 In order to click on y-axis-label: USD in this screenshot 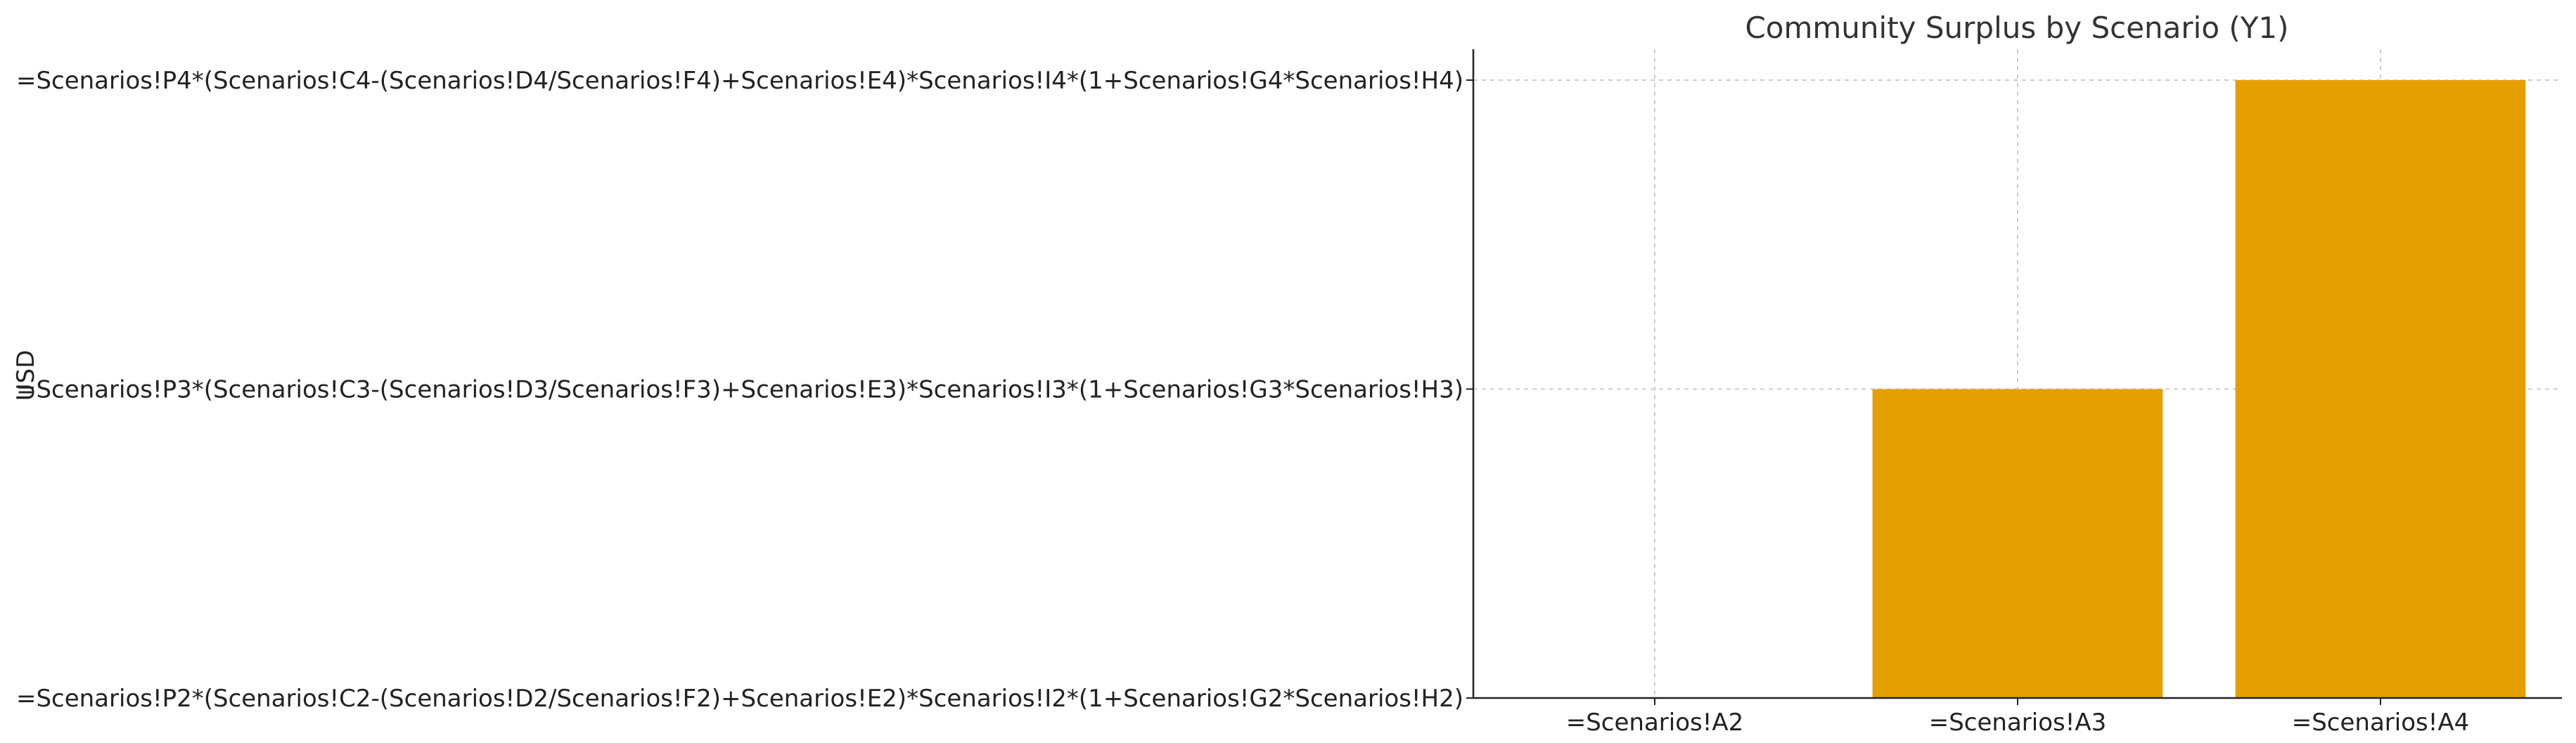, I will do `click(26, 375)`.